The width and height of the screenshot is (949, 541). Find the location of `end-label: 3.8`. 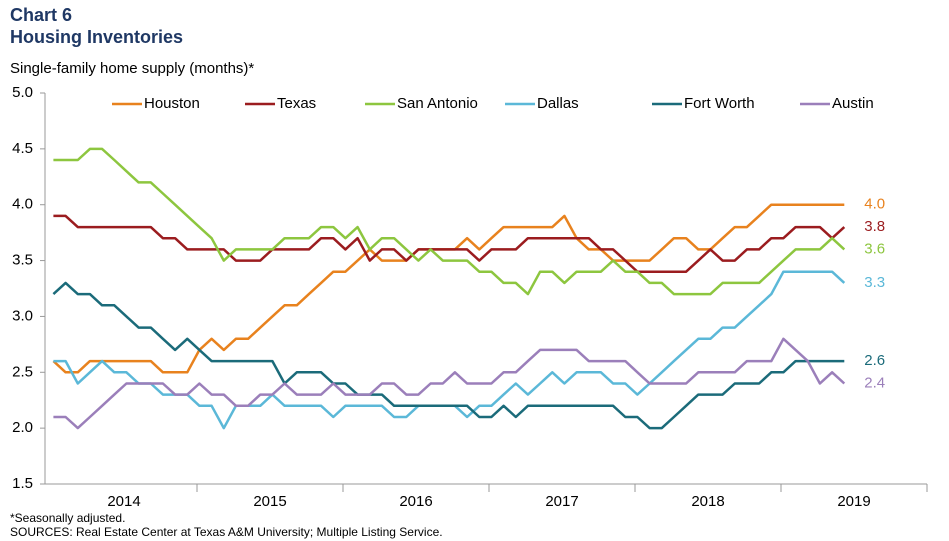

end-label: 3.8 is located at coordinates (874, 226).